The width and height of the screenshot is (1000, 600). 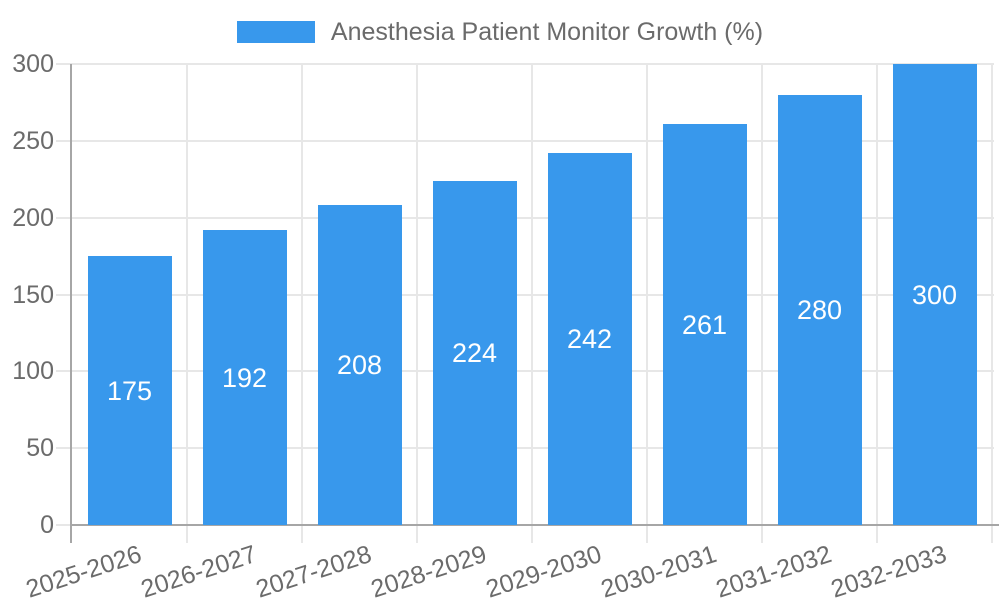 I want to click on bar-value-label: 261, so click(x=704, y=325).